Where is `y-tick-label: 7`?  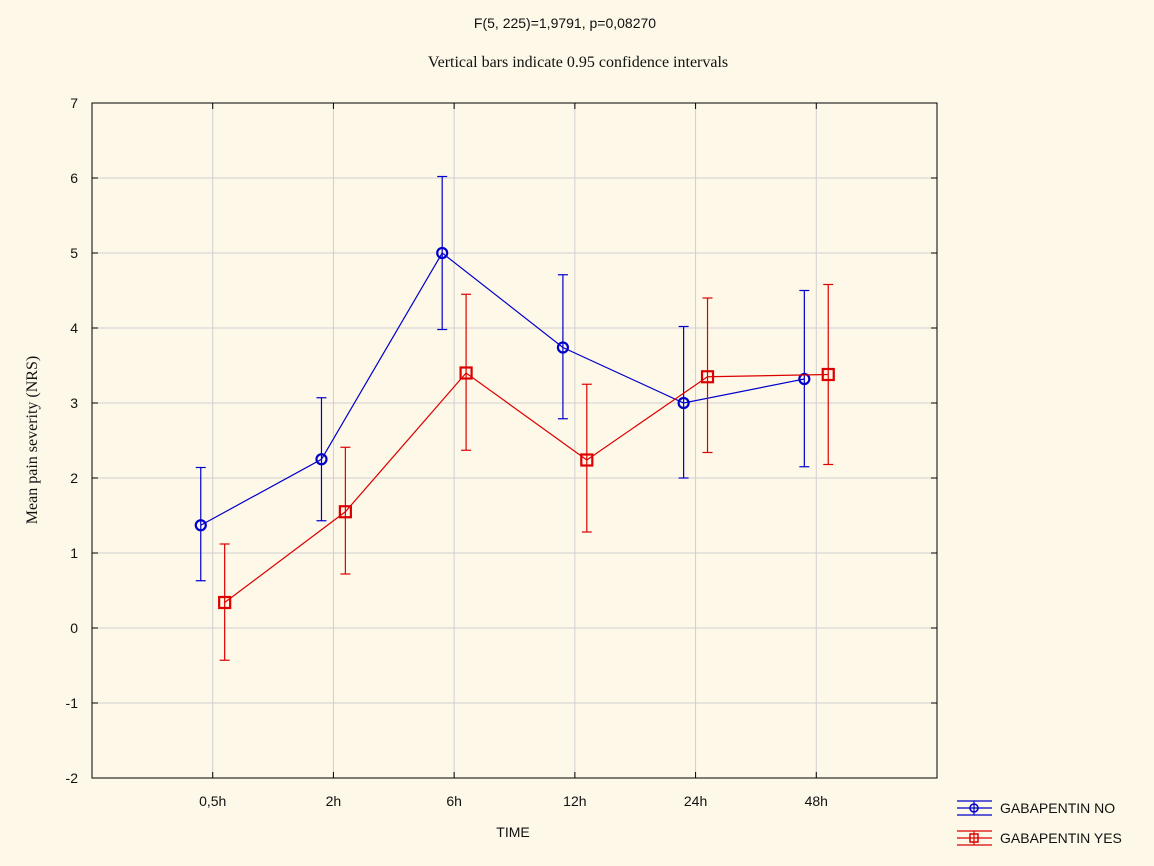 y-tick-label: 7 is located at coordinates (74, 103).